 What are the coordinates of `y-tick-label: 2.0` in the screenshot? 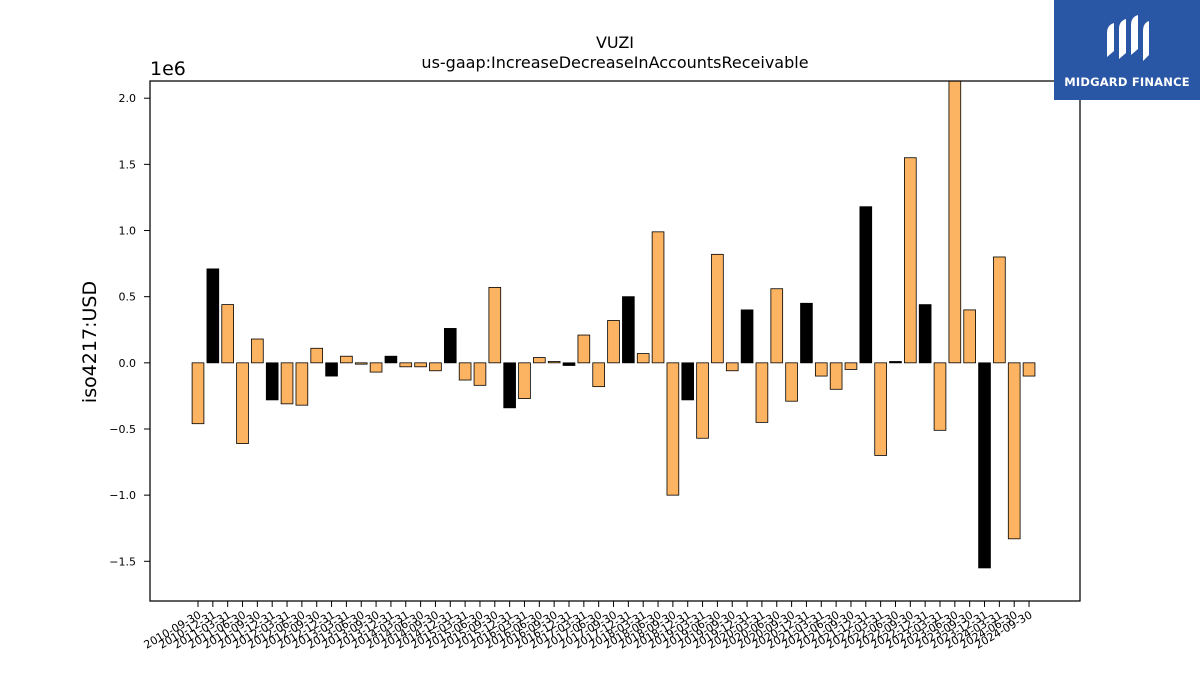 It's located at (128, 98).